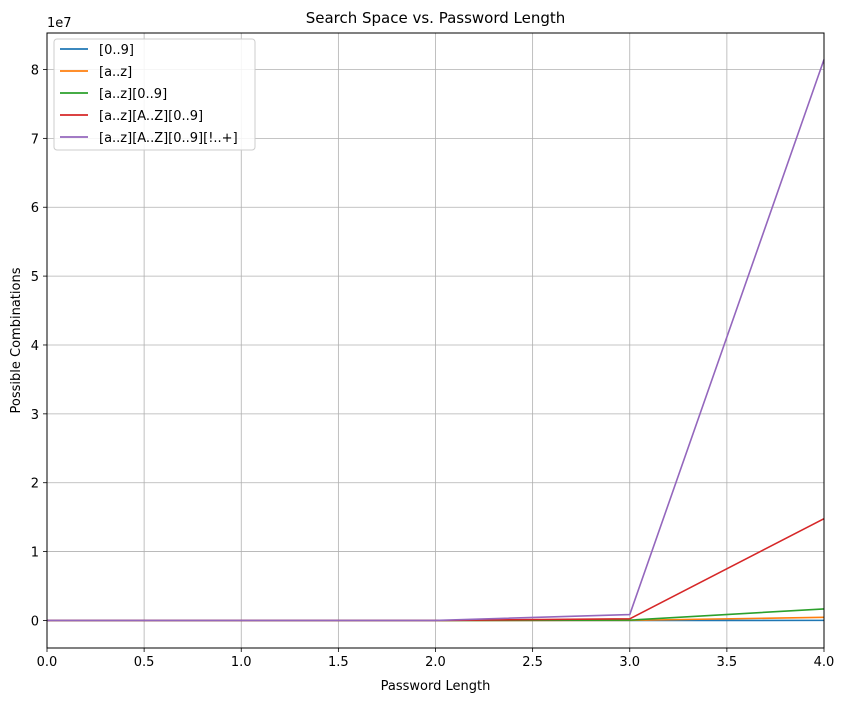  Describe the element at coordinates (115, 72) in the screenshot. I see `legend-entry-label: [a..z]` at that location.